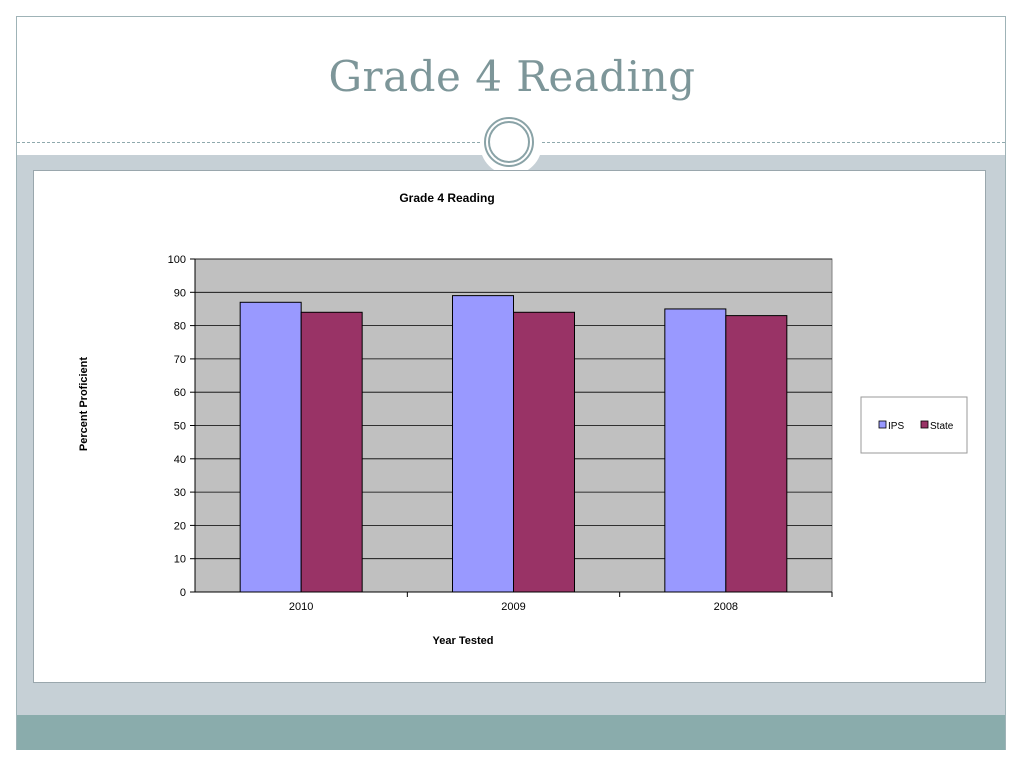 This screenshot has height=768, width=1024. Describe the element at coordinates (301, 607) in the screenshot. I see `x-tick-label: 2010` at that location.